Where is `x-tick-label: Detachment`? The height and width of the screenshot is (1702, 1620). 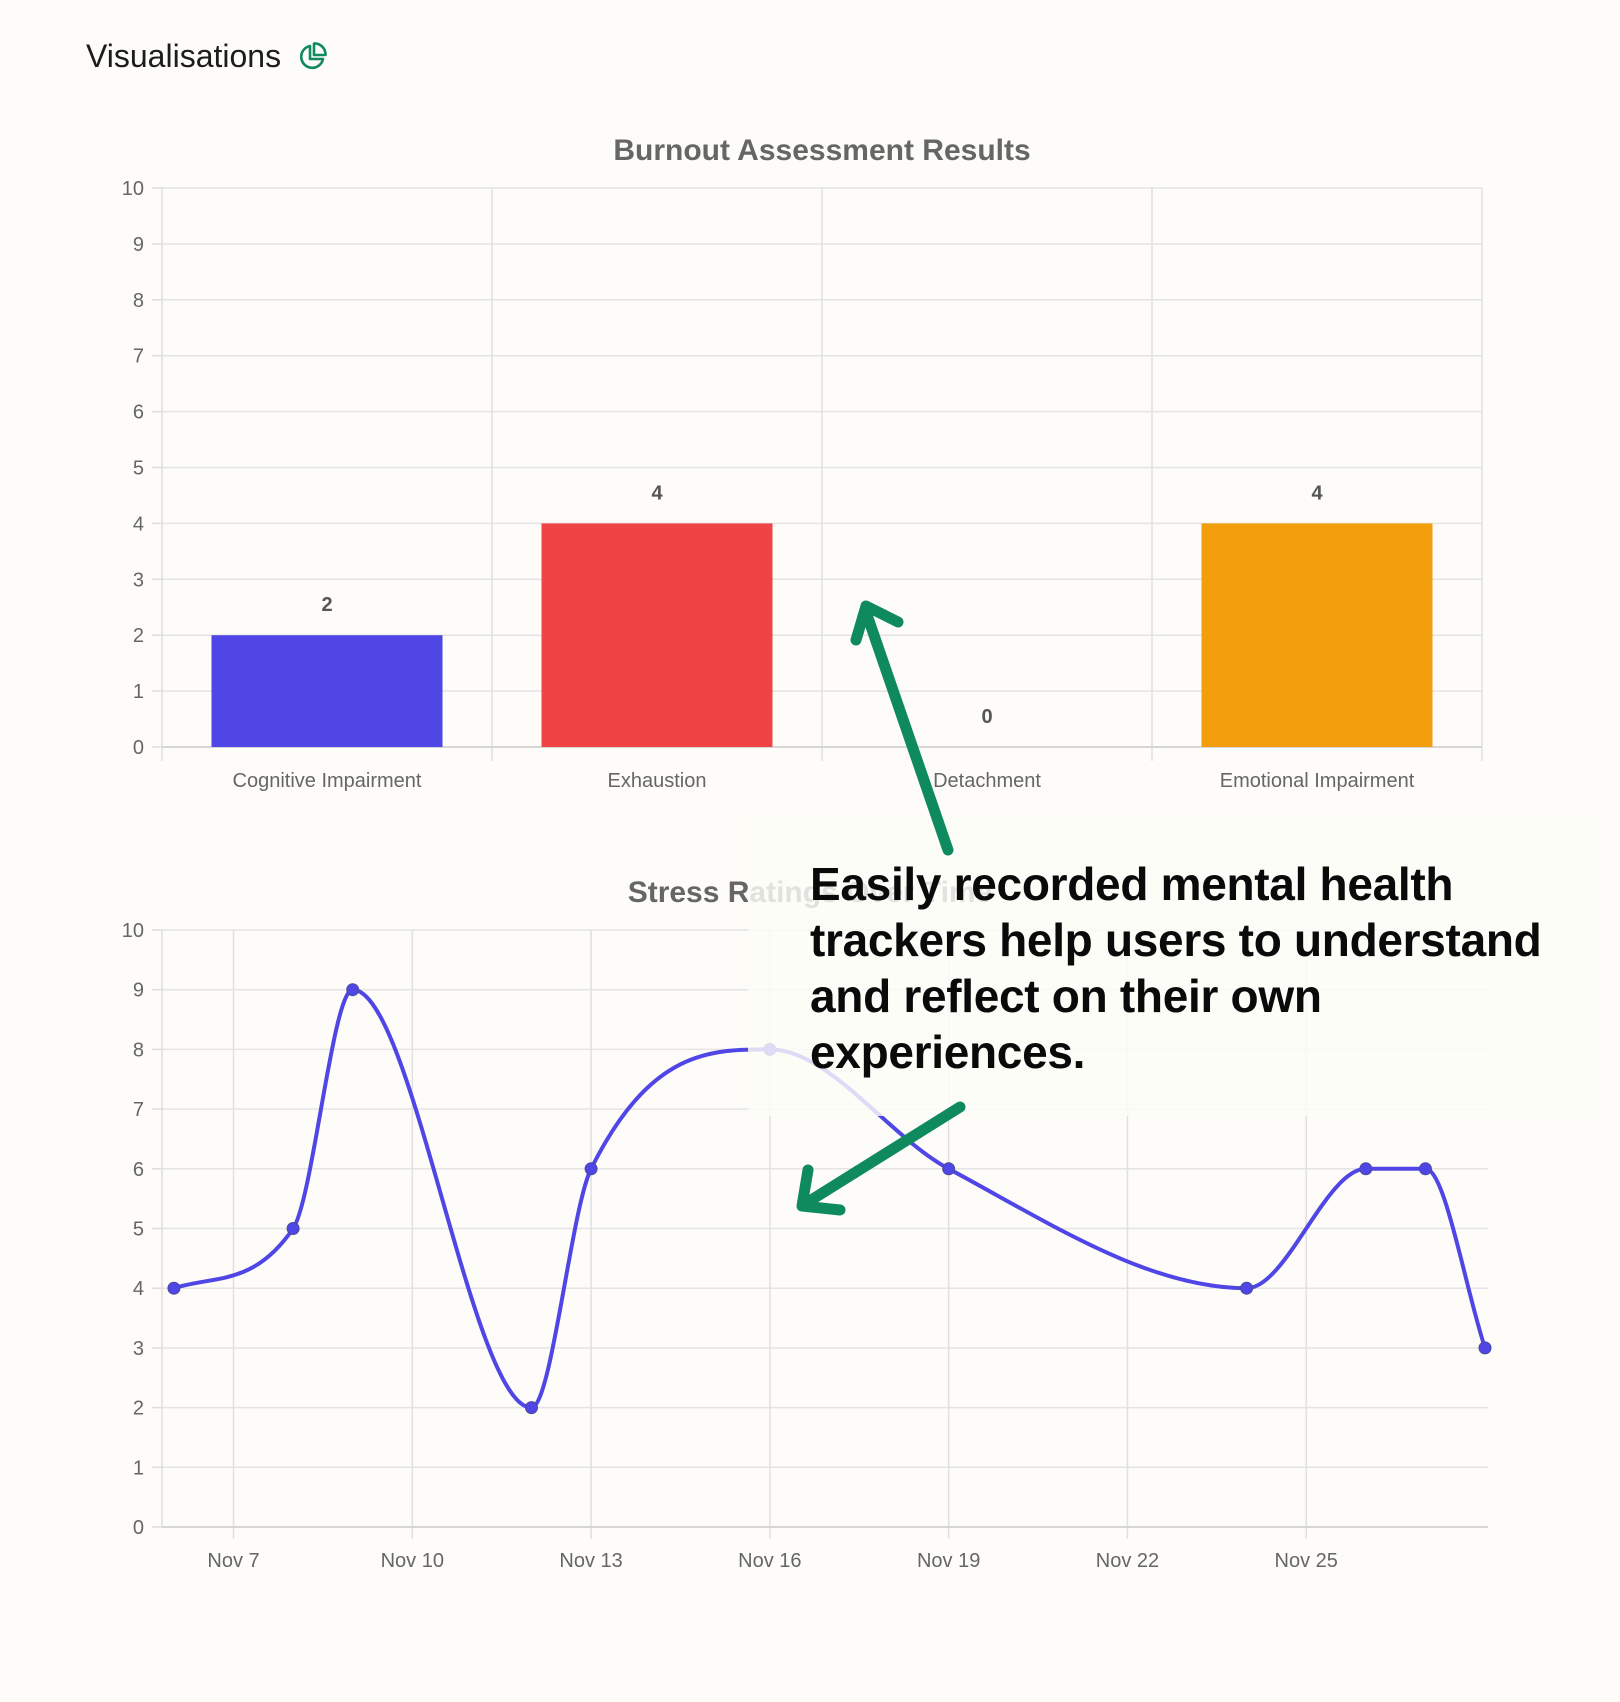
x-tick-label: Detachment is located at coordinates (987, 781).